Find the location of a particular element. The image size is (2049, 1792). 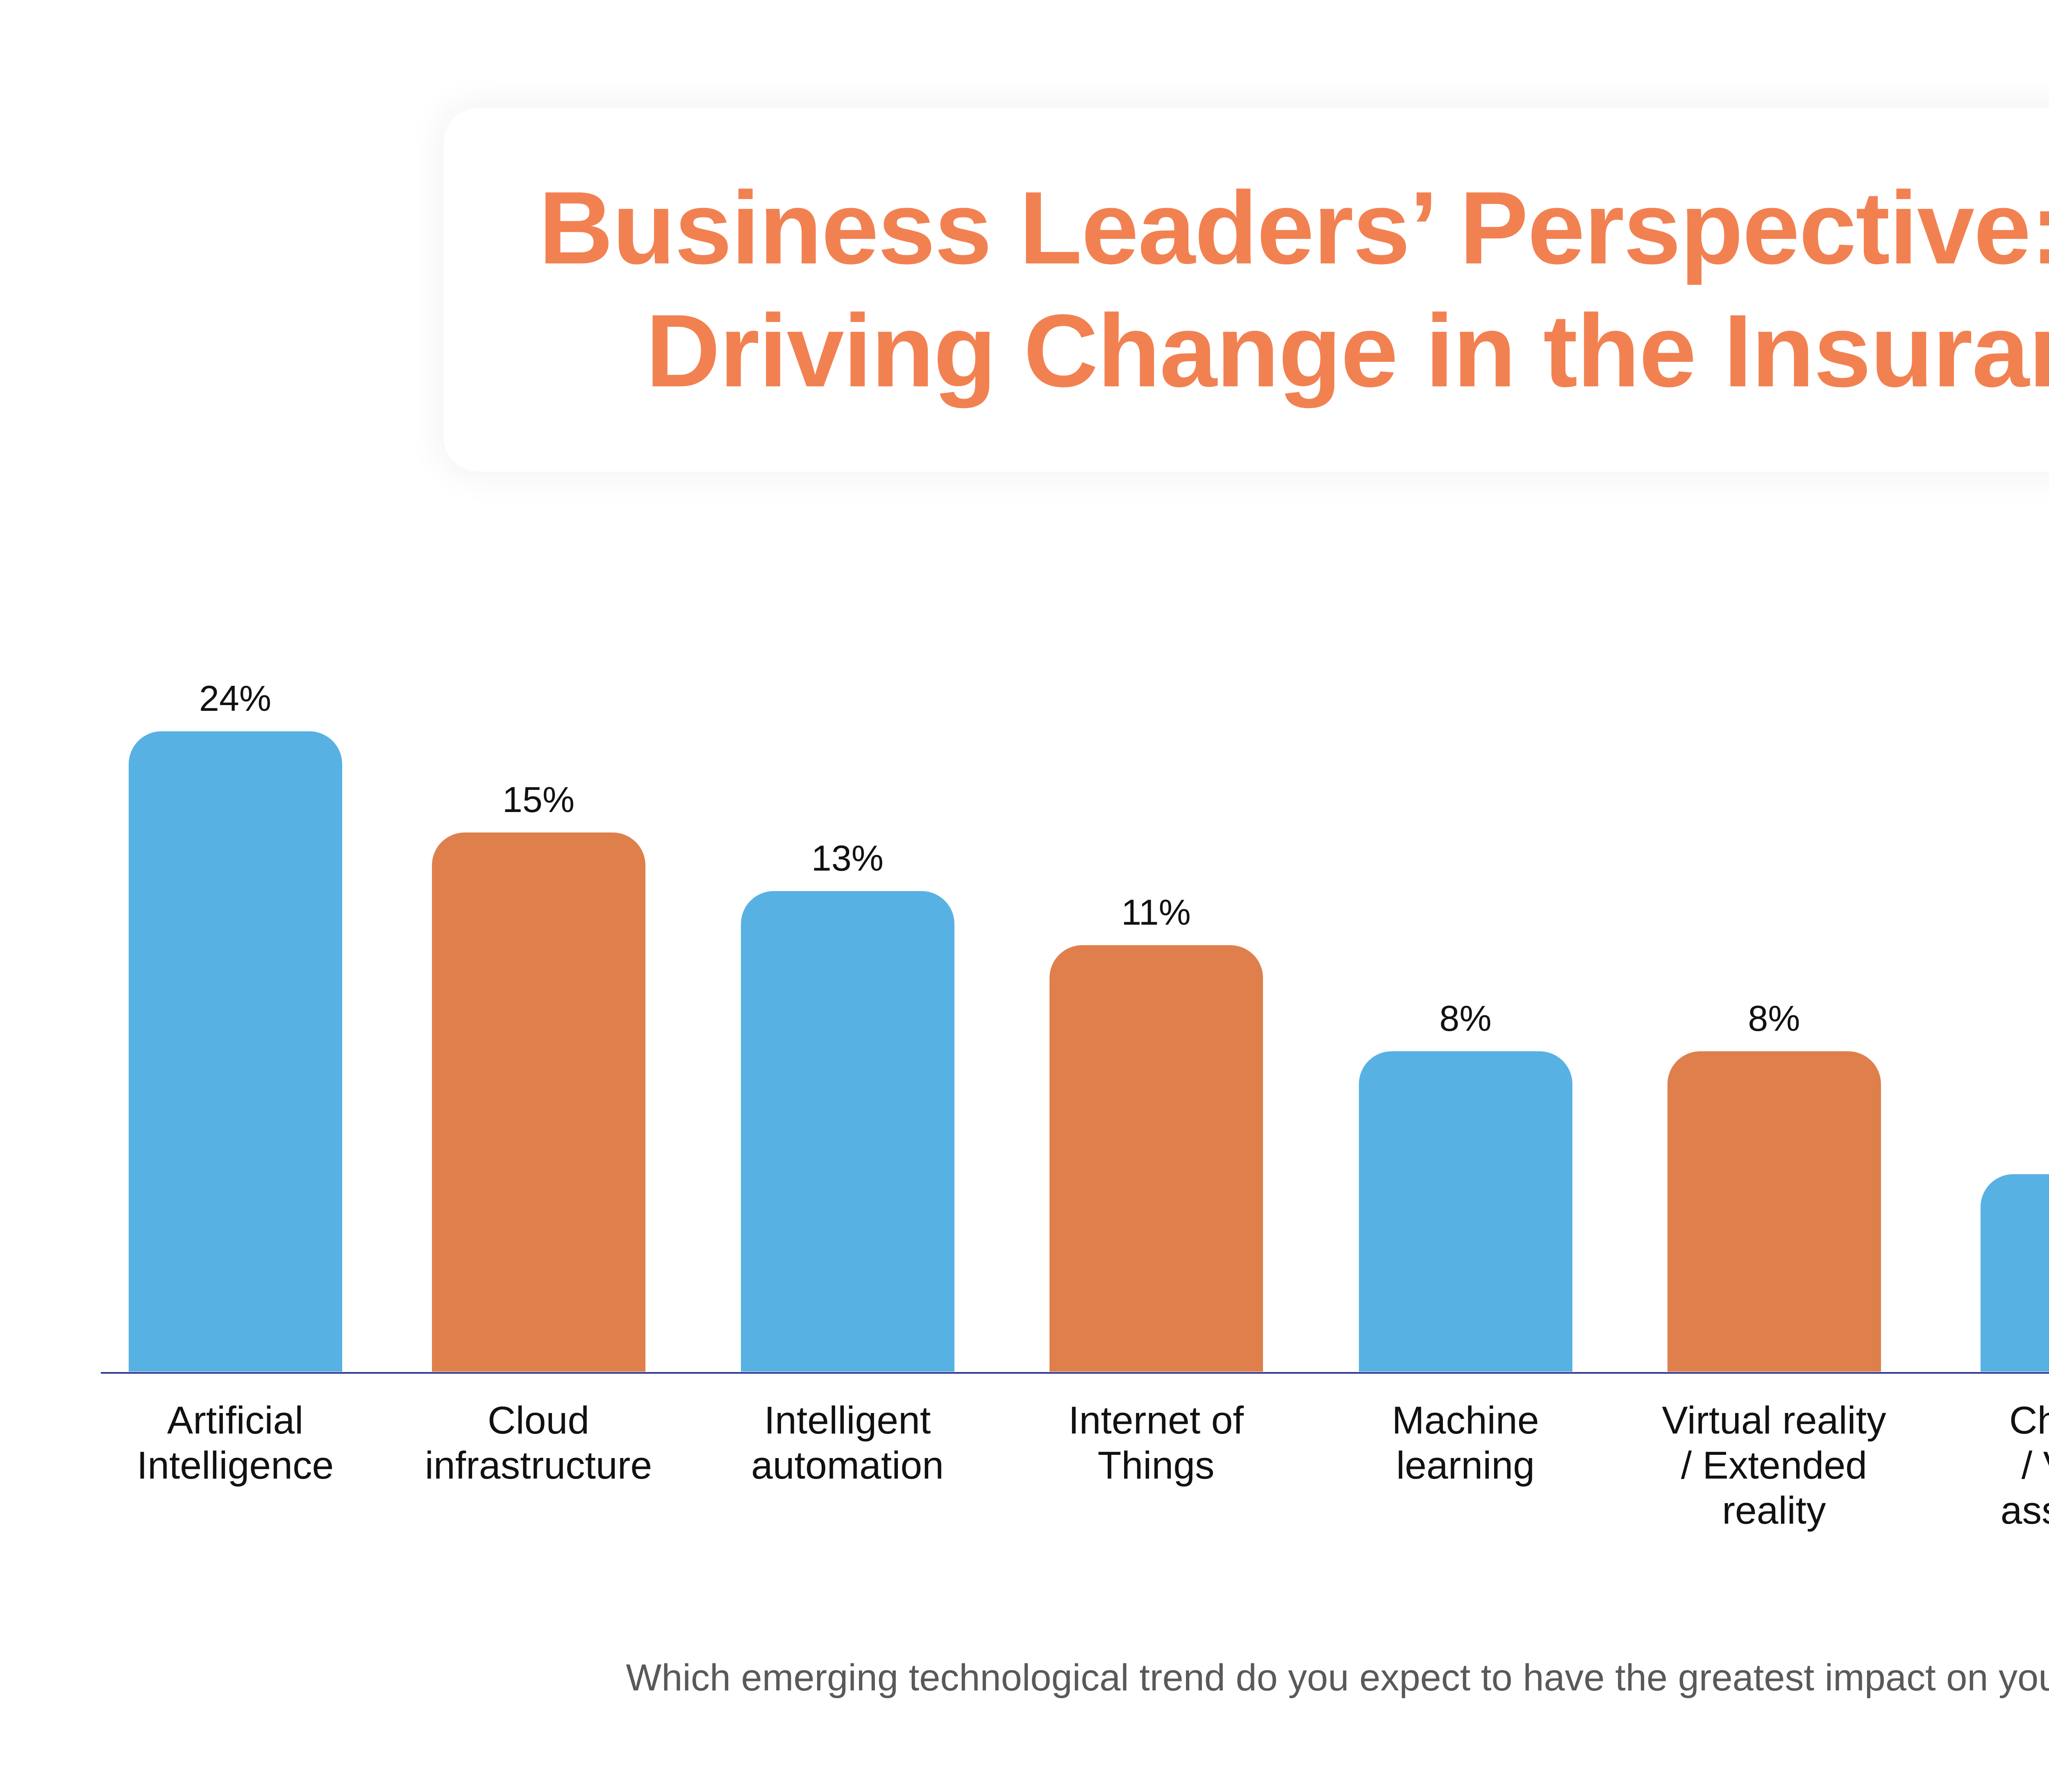

bar-value-label: 15% is located at coordinates (538, 799).